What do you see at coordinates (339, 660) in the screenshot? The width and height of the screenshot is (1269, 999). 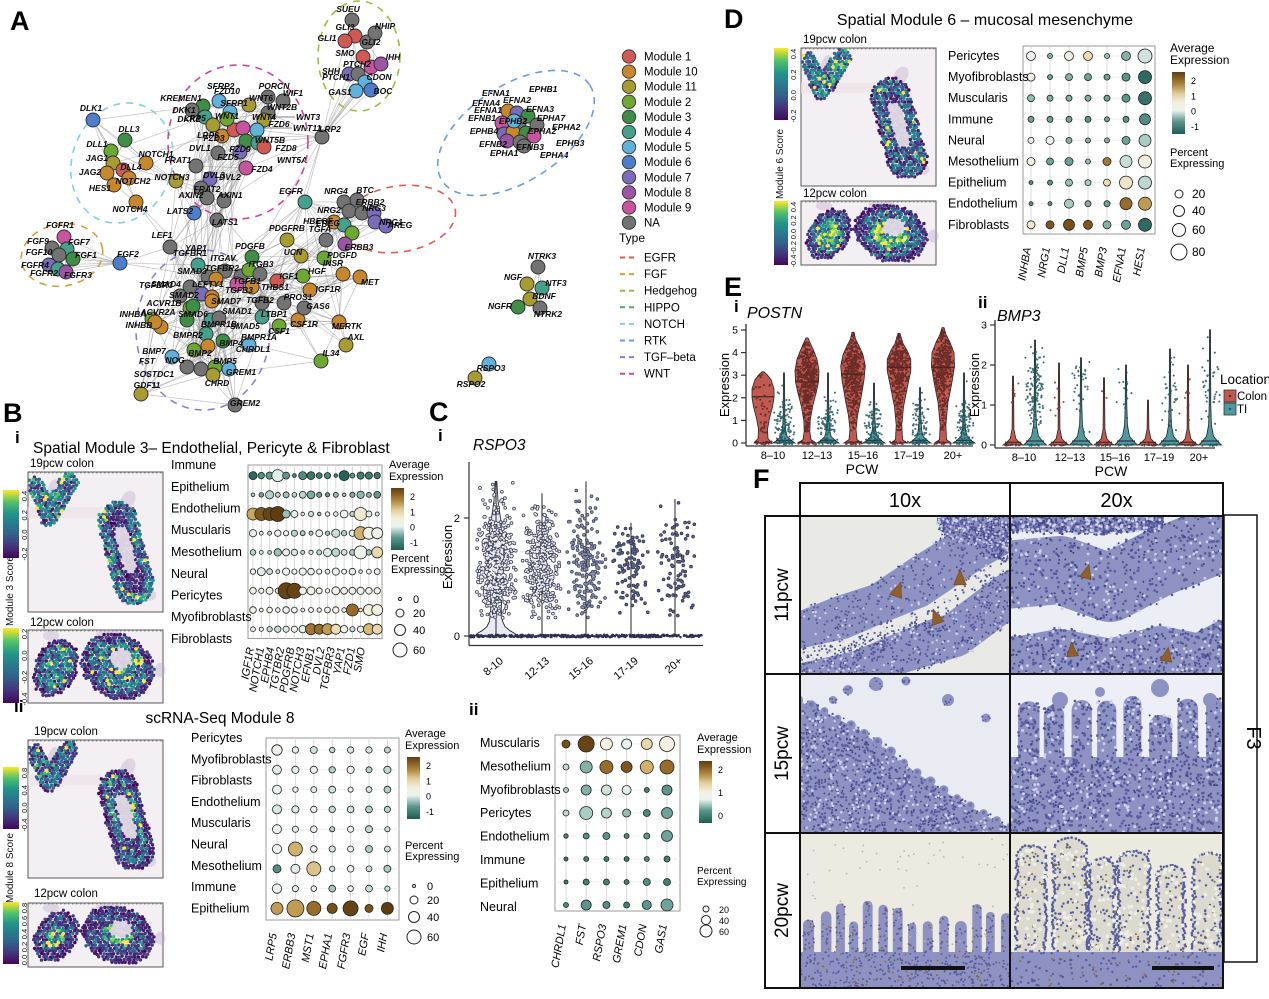 I see `svg-text: YAP1` at bounding box center [339, 660].